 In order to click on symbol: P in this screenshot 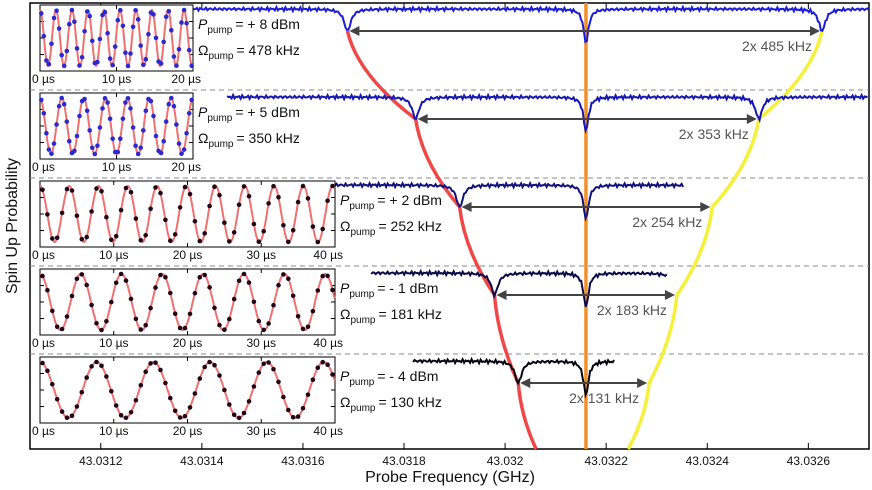, I will do `click(203, 24)`.